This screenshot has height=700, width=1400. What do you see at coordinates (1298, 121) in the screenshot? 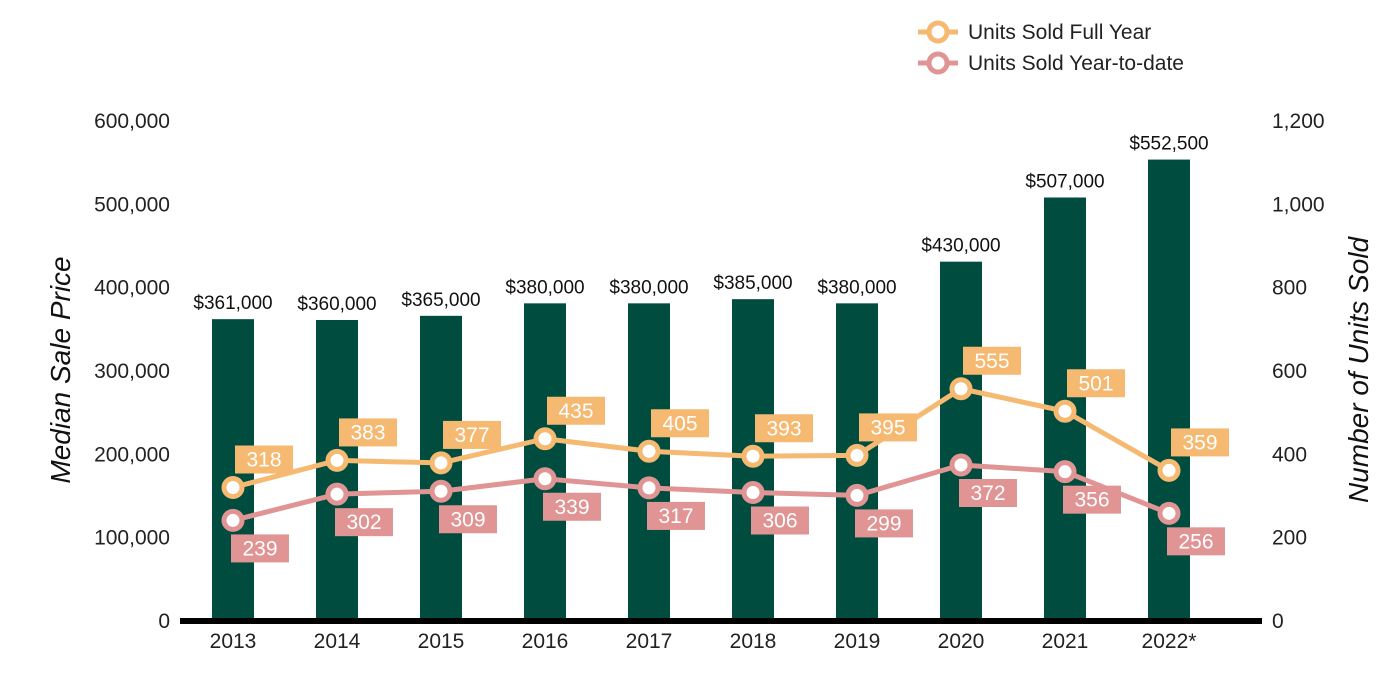
I see `y2-tick-label: 1,200` at bounding box center [1298, 121].